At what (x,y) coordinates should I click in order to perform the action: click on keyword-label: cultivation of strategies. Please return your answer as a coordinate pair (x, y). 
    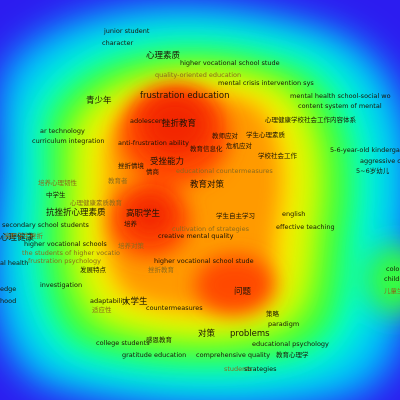
    Looking at the image, I should click on (210, 229).